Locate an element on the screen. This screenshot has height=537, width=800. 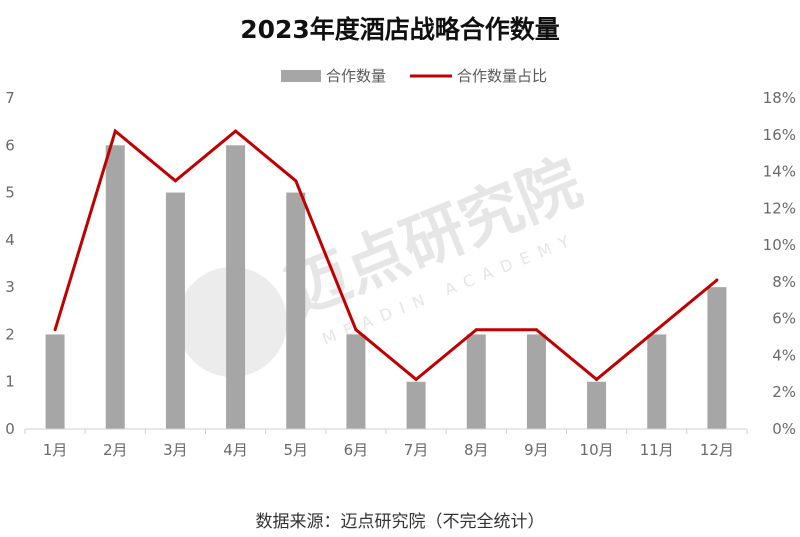
x-tick-label: 2月 is located at coordinates (115, 450).